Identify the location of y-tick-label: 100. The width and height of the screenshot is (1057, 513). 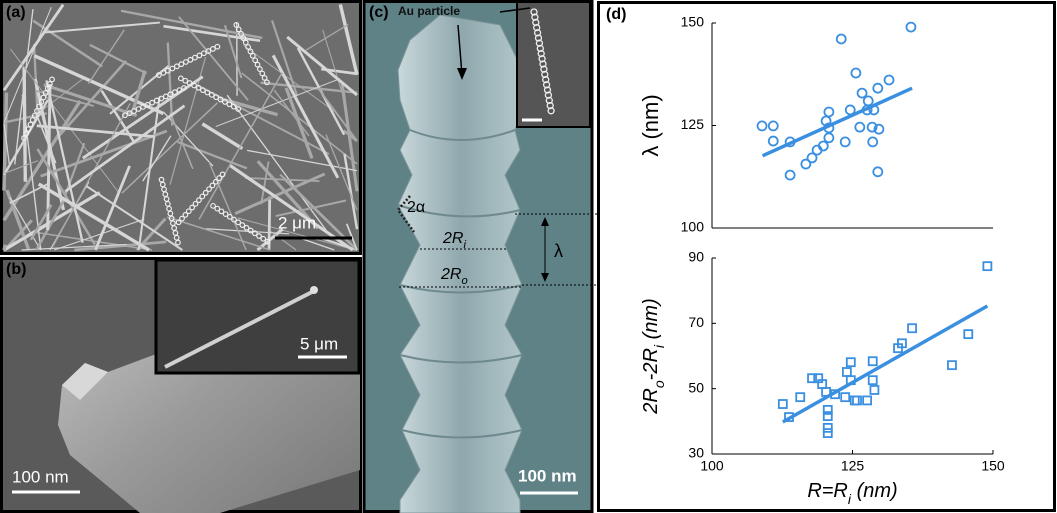
(693, 227).